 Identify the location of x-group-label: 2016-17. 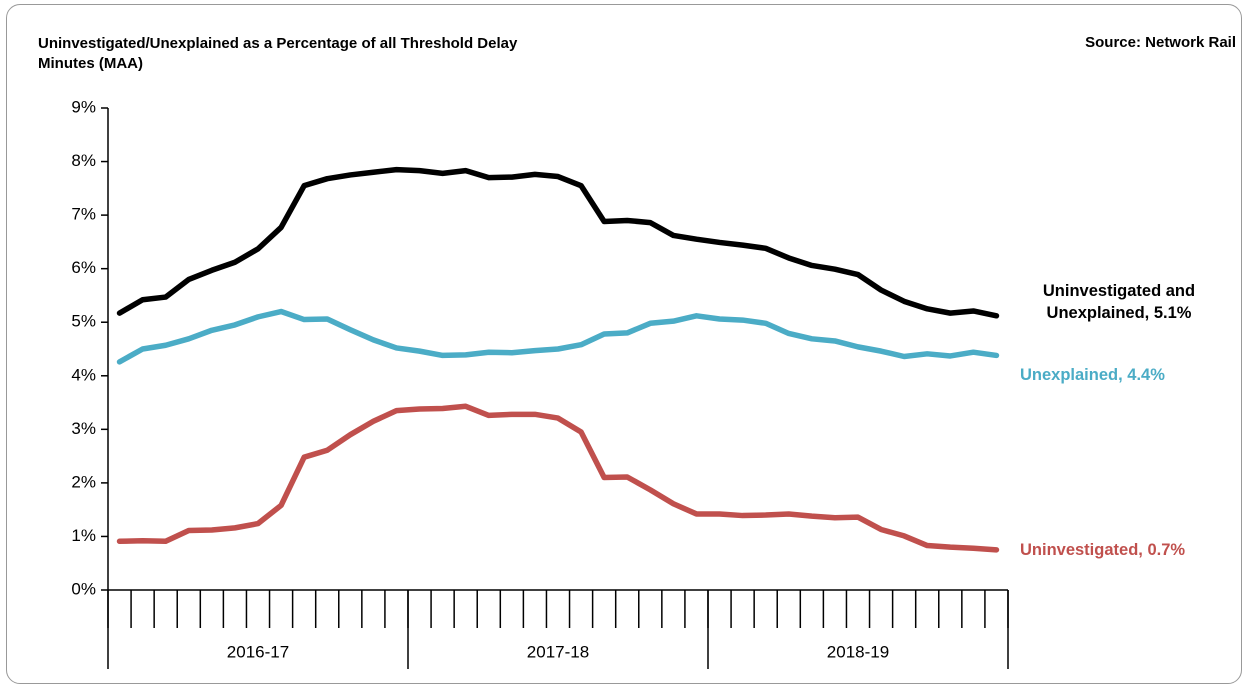
(258, 651).